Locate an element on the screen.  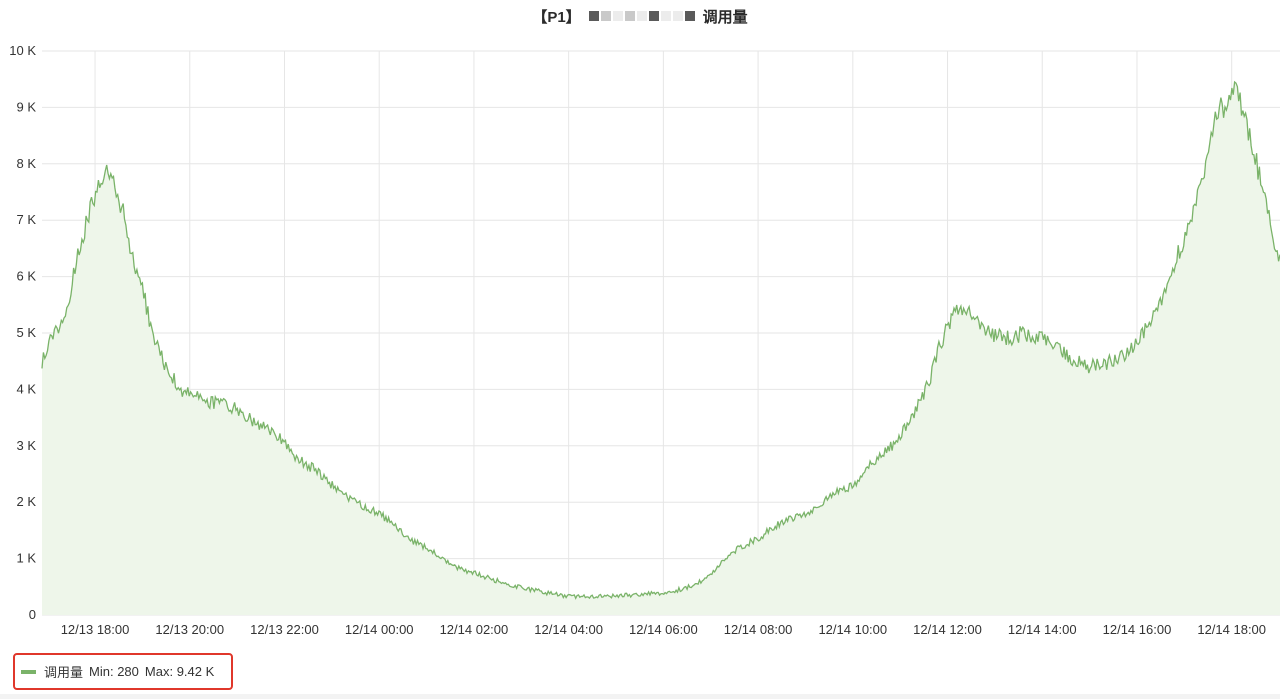
y-axis-ticks: 0 1 K 2 K 3 K 4 K 5 K 6 K 7 K 8 K 9 K 10 K is located at coordinates (22, 332).